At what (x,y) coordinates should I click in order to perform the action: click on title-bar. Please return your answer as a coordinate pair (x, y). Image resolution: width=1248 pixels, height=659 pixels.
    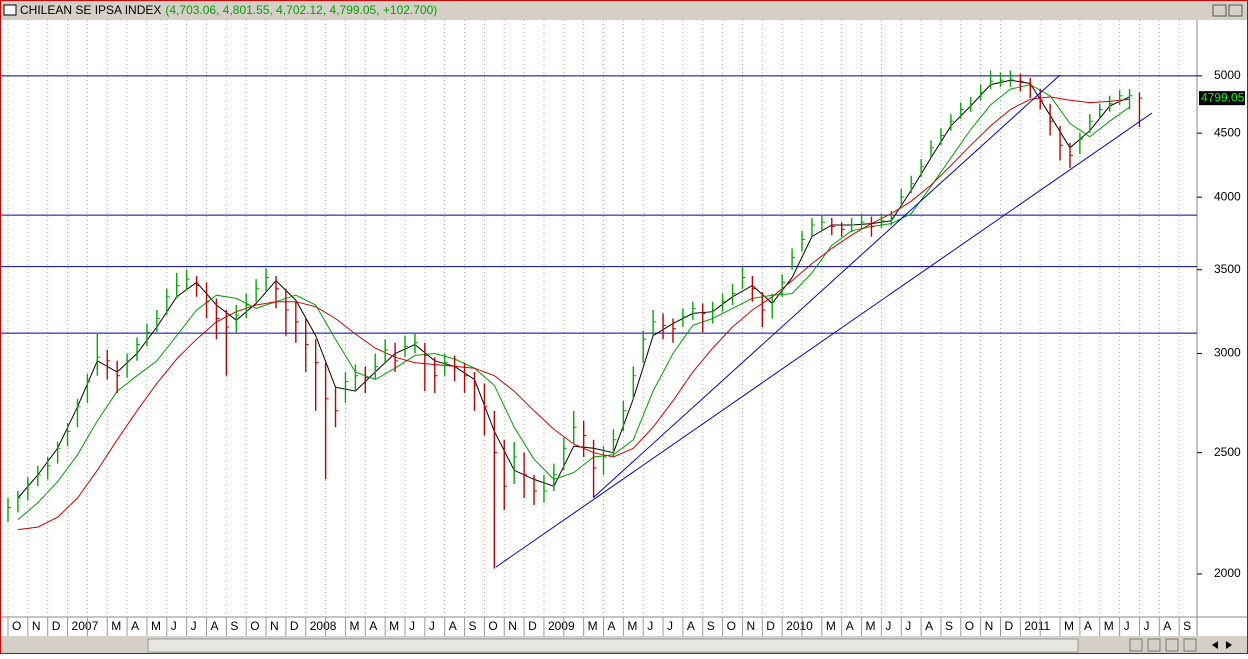
    Looking at the image, I should click on (624, 10).